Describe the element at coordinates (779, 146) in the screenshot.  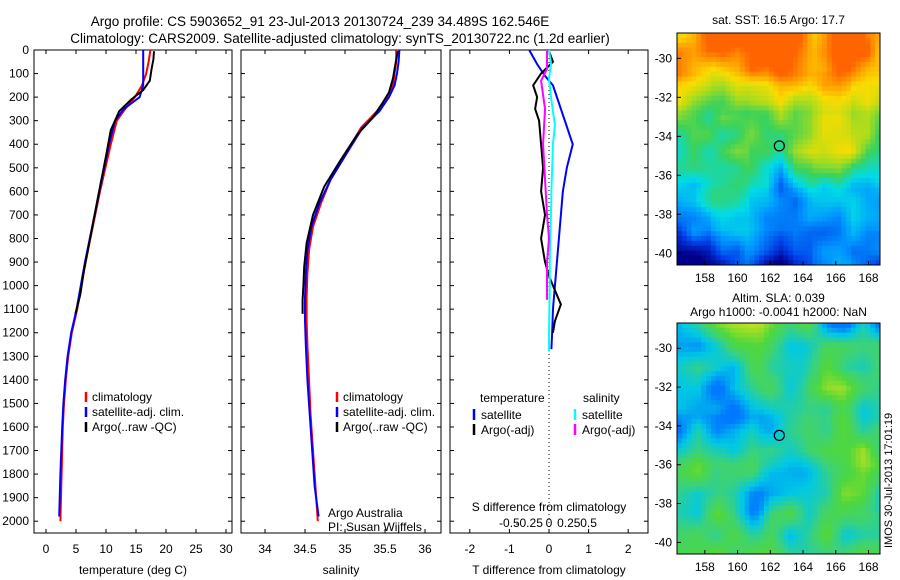
I see `argo-position-marker` at that location.